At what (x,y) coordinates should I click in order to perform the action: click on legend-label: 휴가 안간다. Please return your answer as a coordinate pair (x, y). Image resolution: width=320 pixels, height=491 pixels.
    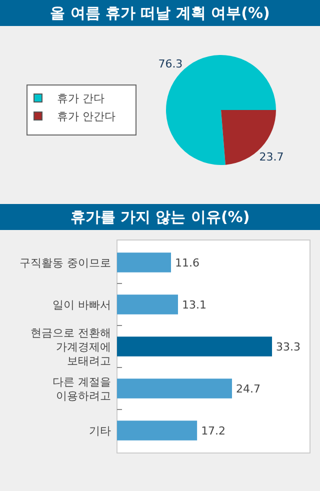
    Looking at the image, I should click on (86, 116).